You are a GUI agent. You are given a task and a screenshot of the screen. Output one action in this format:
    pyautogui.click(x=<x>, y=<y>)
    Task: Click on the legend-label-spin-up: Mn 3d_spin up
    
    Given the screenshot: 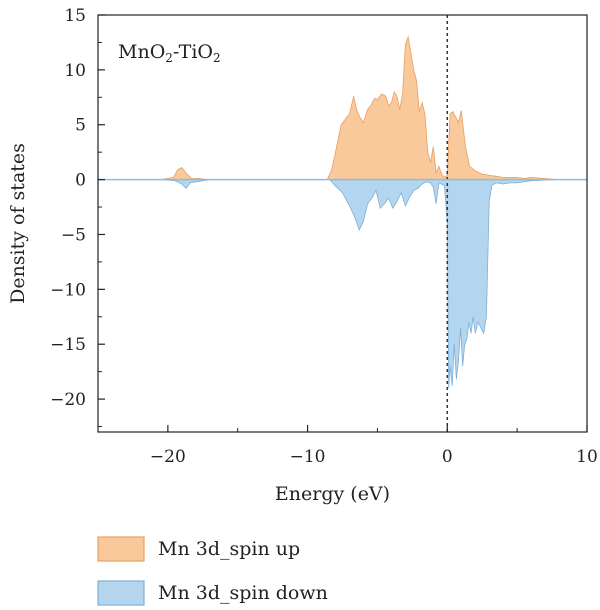 What is the action you would take?
    pyautogui.click(x=229, y=549)
    